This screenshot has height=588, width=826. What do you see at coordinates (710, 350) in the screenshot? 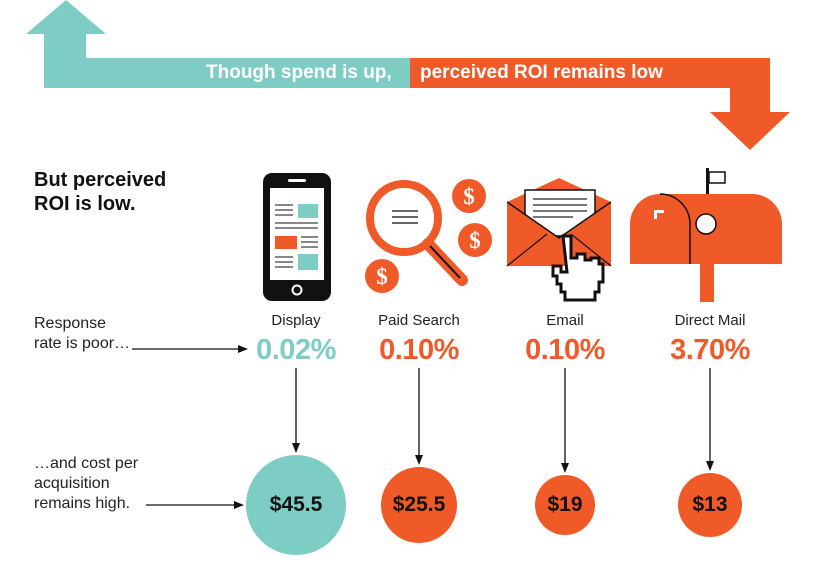
I see `response-rate-value: 3.70%` at bounding box center [710, 350].